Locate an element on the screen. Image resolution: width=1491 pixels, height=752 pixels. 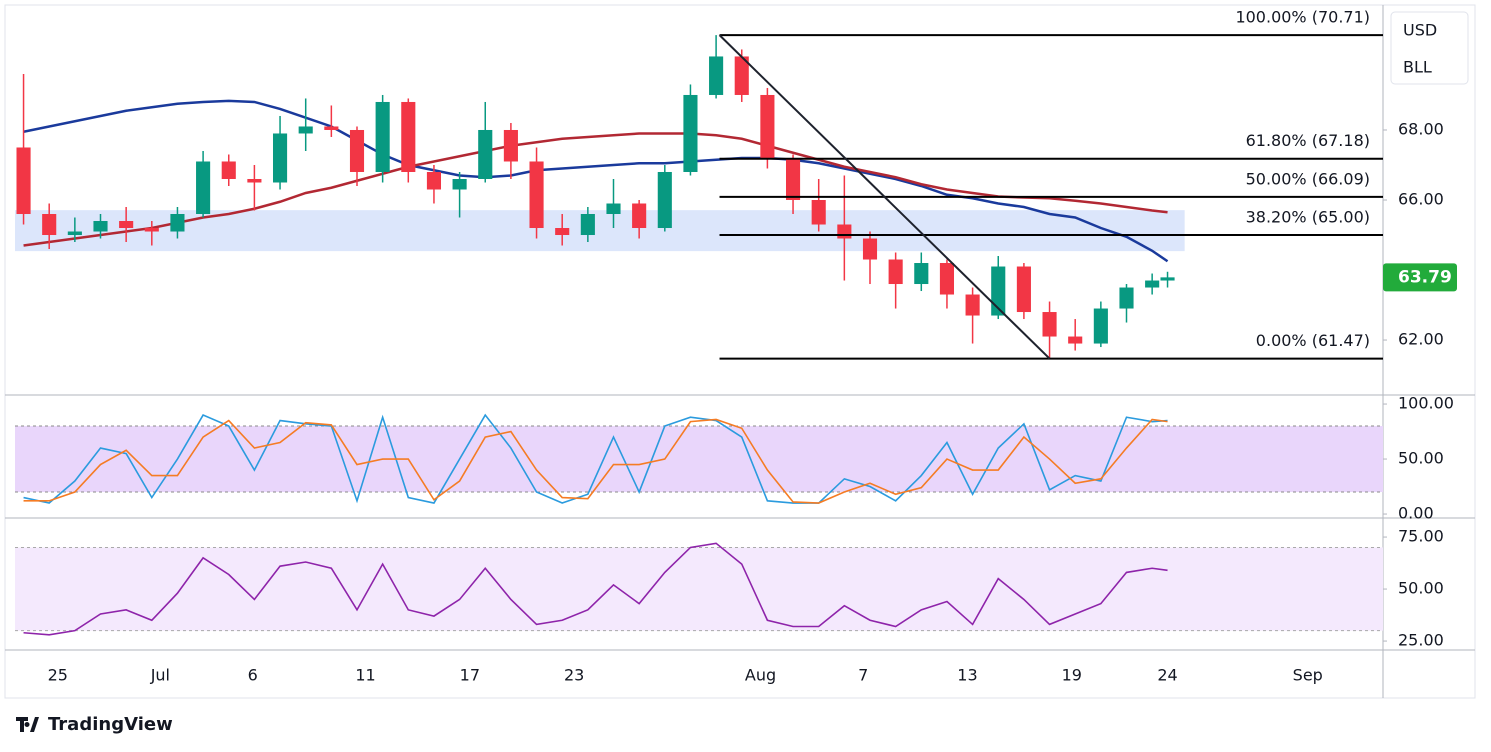
y-tick-label: 0.00 is located at coordinates (1416, 513).